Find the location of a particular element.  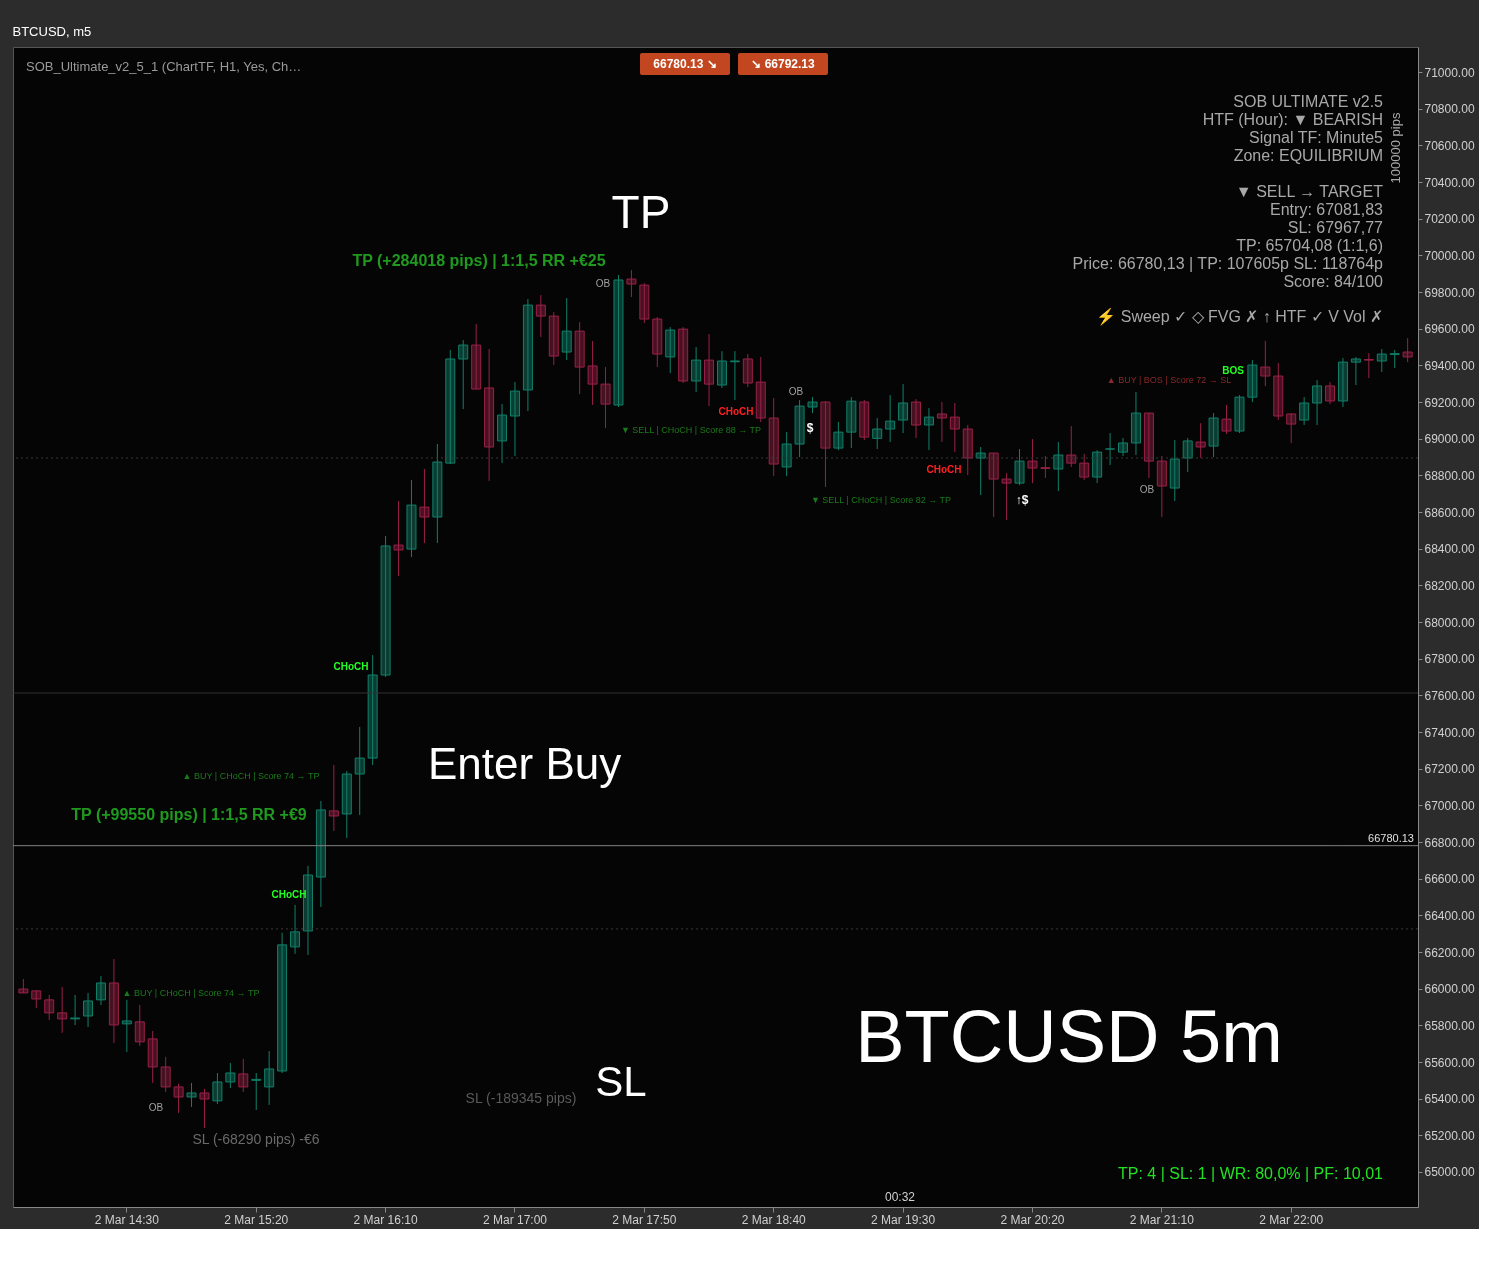

y-tick-label: 67600.00 is located at coordinates (1449, 695).